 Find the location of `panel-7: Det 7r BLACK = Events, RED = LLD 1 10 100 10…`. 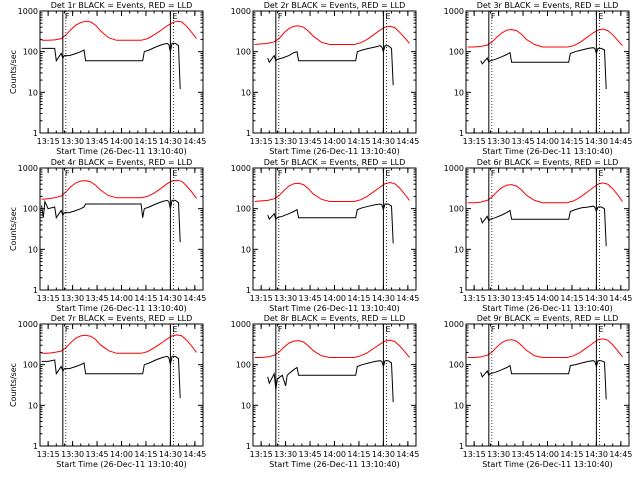

panel-7: Det 7r BLACK = Events, RED = LLD 1 10 100 10… is located at coordinates (107, 391).